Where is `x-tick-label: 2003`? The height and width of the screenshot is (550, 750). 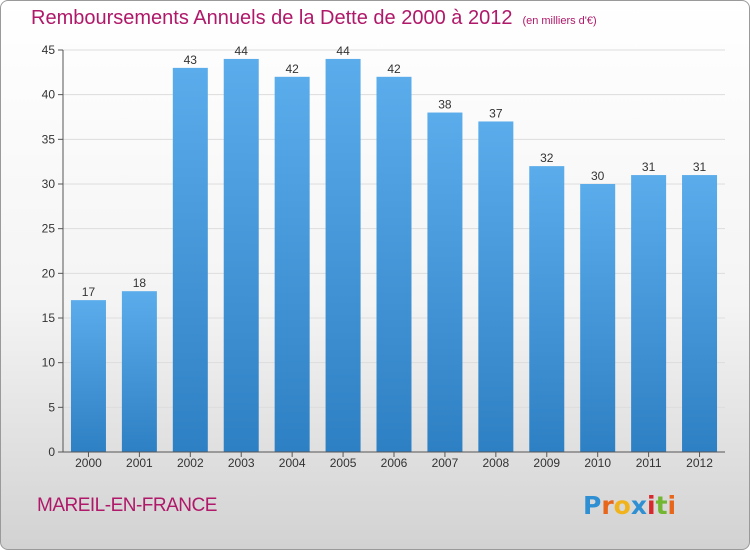 x-tick-label: 2003 is located at coordinates (241, 463).